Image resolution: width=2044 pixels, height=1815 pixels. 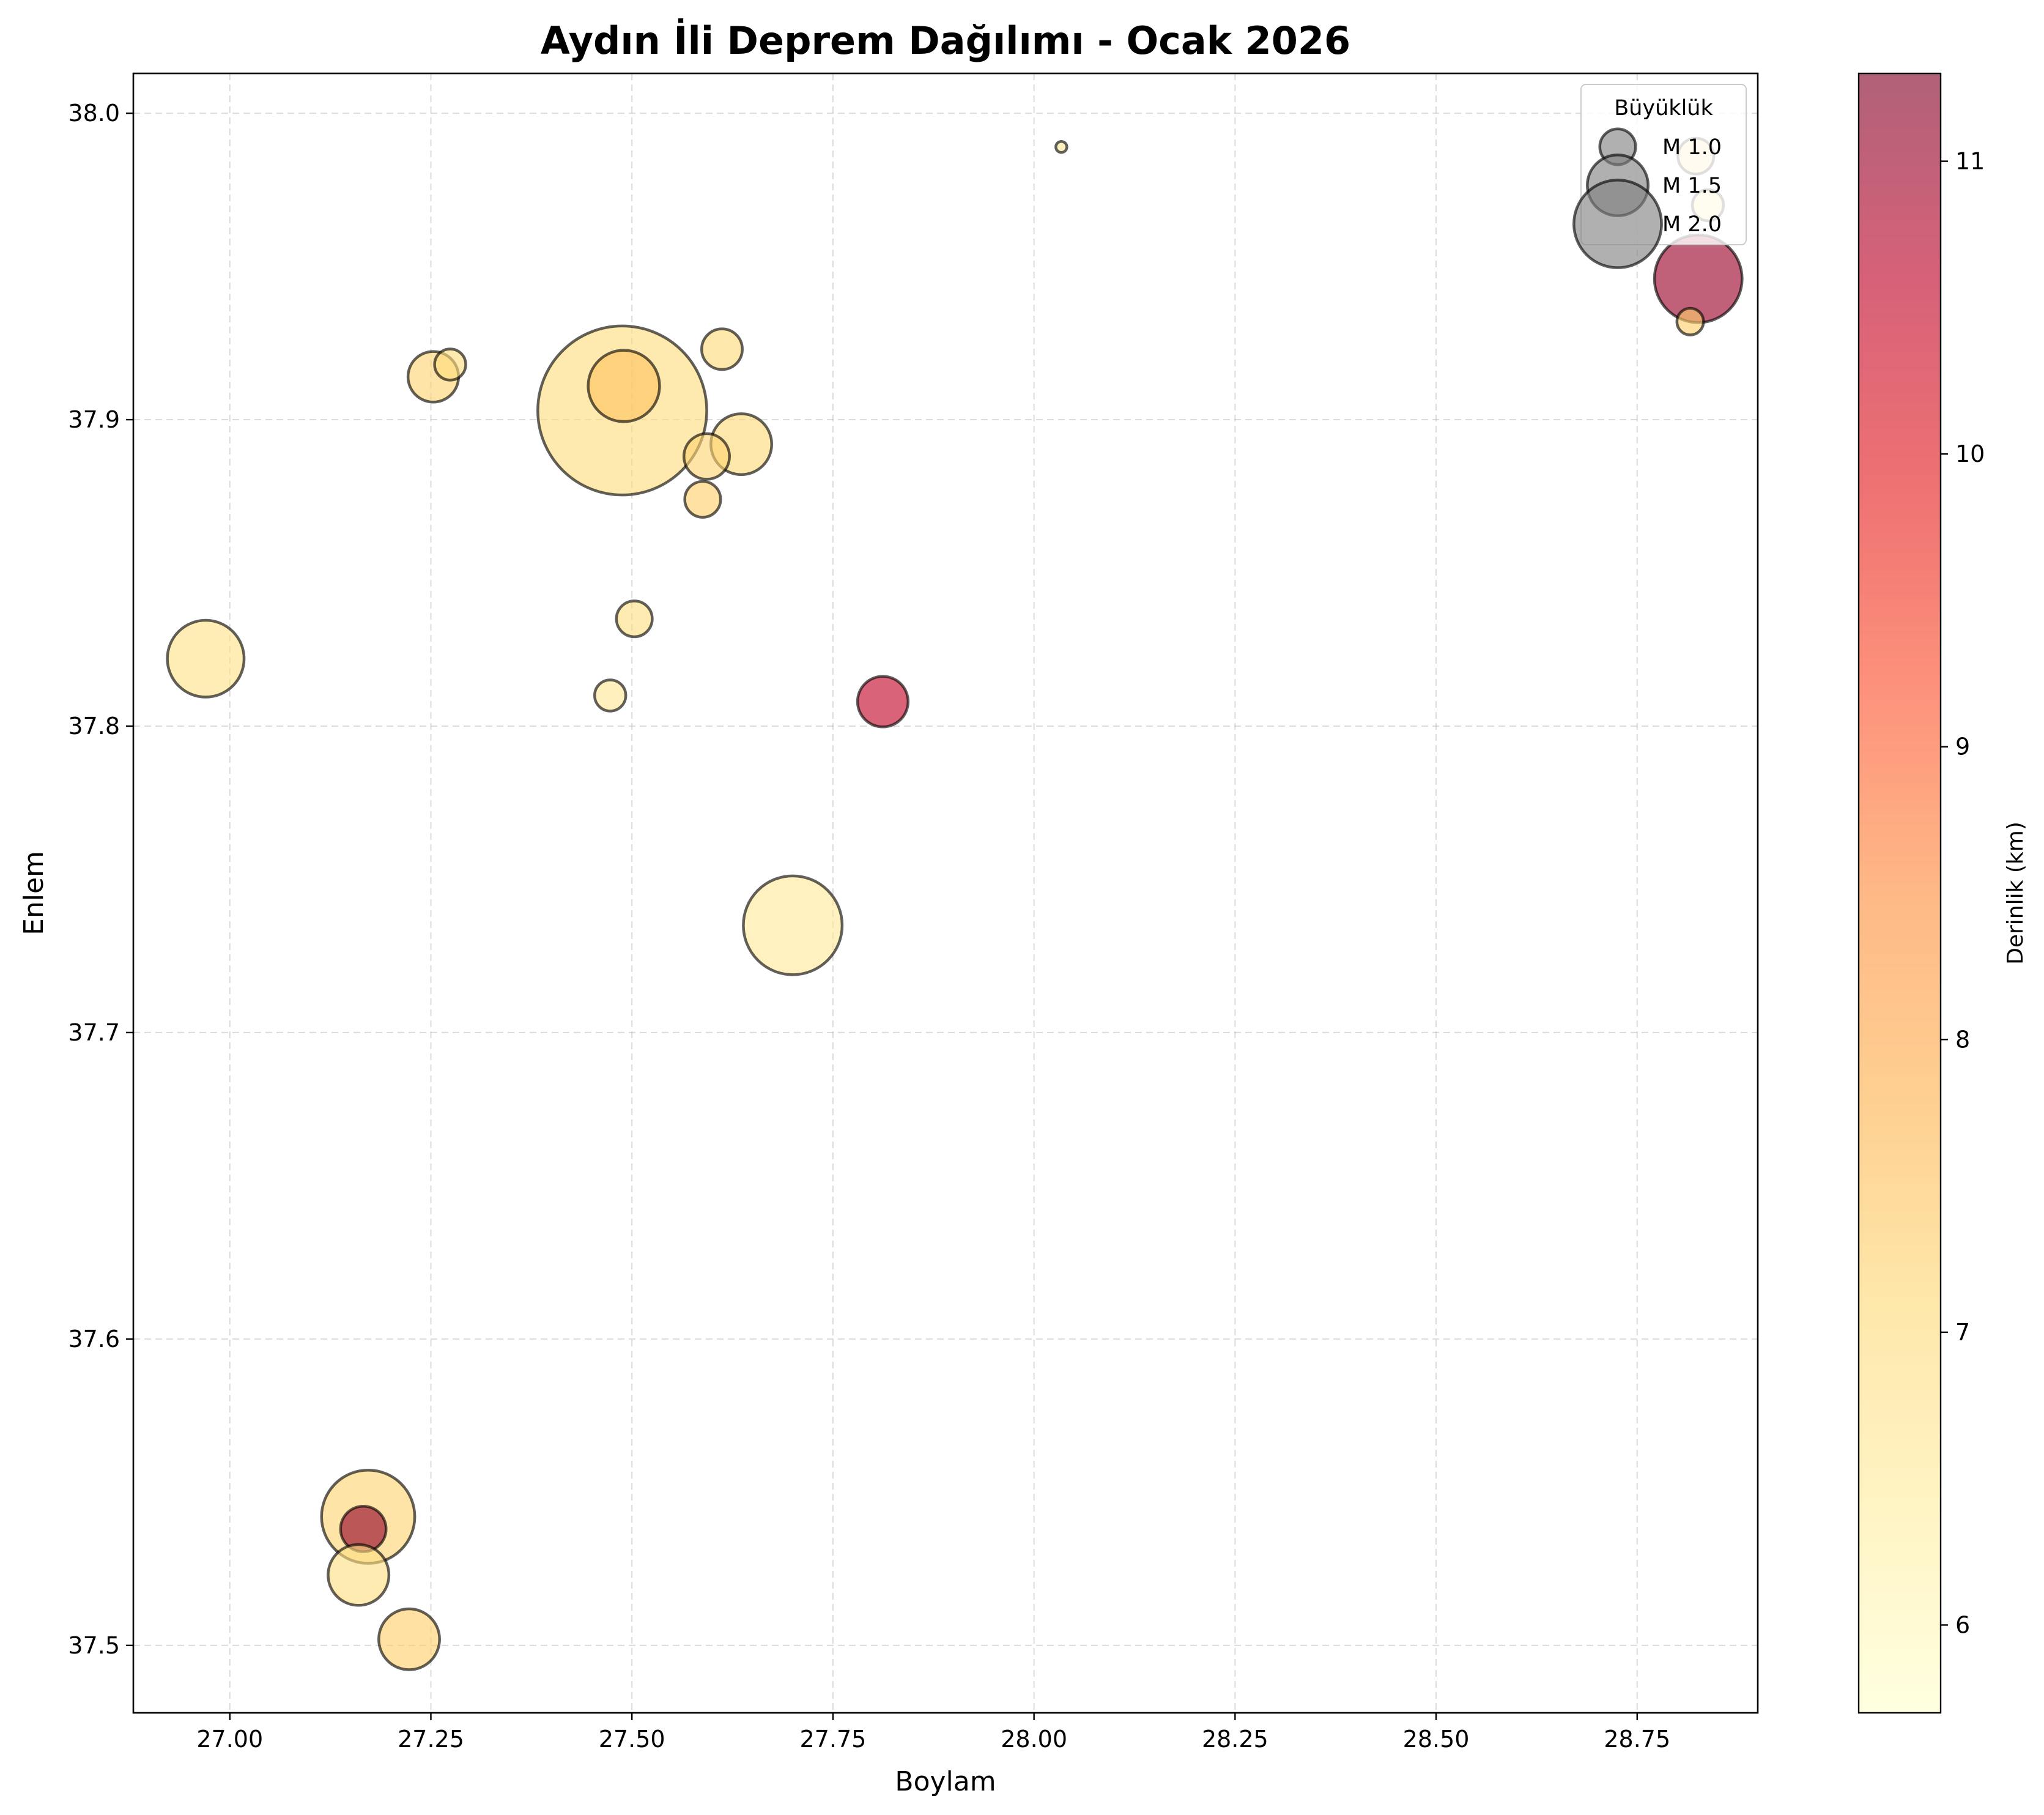 What do you see at coordinates (2015, 894) in the screenshot?
I see `colorbar-label: Derinlik (km)` at bounding box center [2015, 894].